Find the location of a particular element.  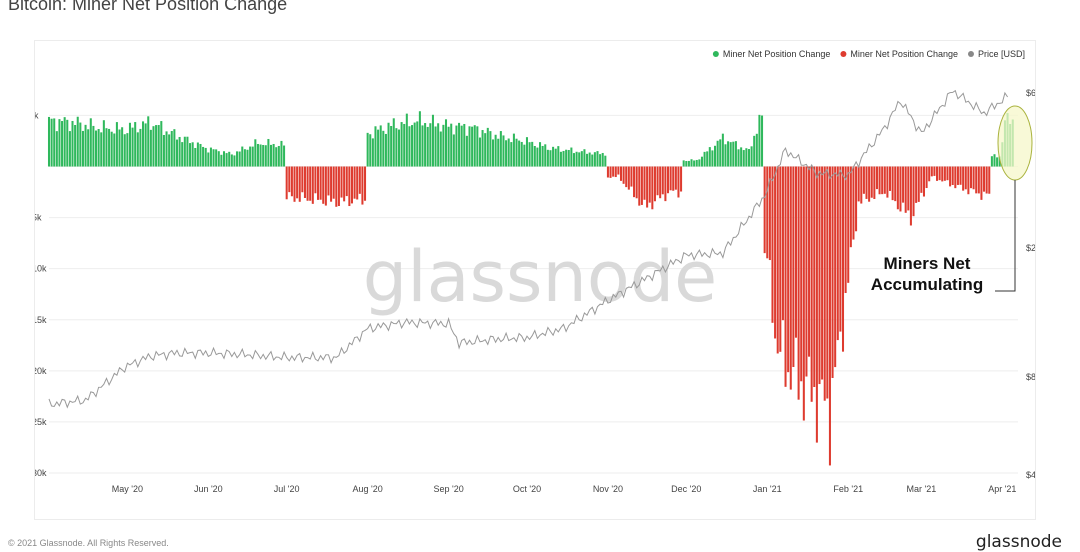

annotation-group: Miners Net Accumulating is located at coordinates (952, 199).